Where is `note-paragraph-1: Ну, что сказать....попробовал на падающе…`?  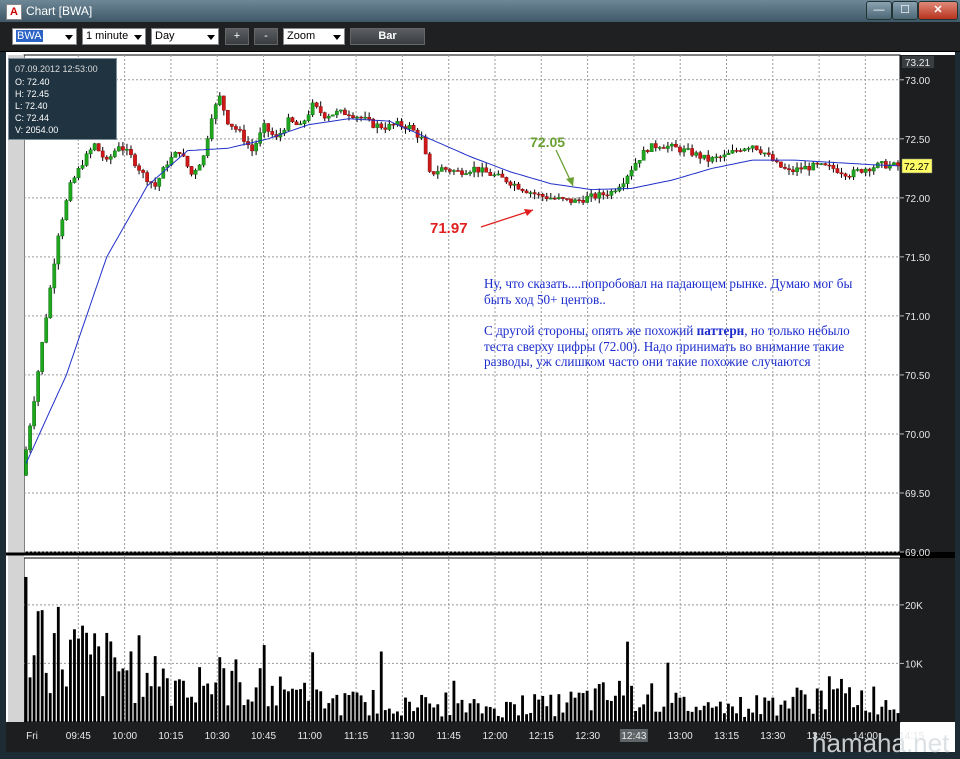
note-paragraph-1: Ну, что сказать....попробовал на падающе… is located at coordinates (668, 291).